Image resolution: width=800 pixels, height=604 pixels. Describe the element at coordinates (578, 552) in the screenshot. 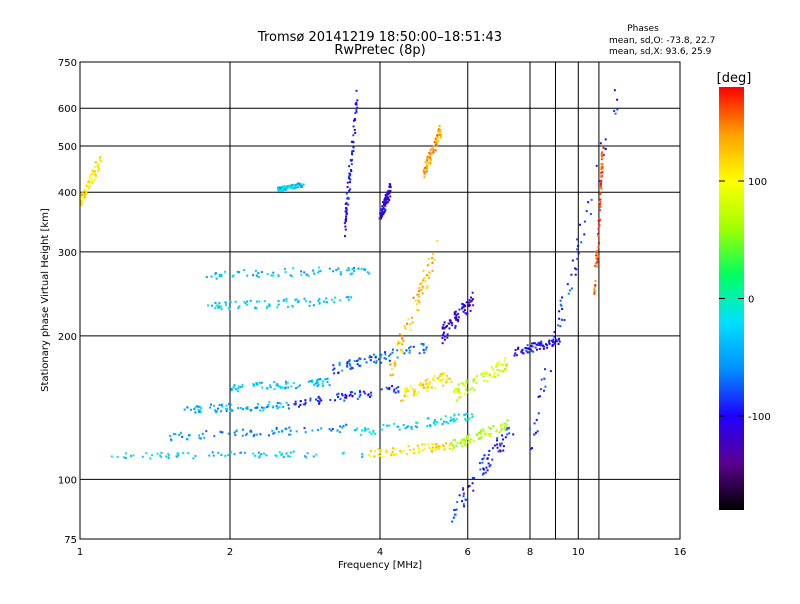

I see `x-tick-label: 10` at that location.